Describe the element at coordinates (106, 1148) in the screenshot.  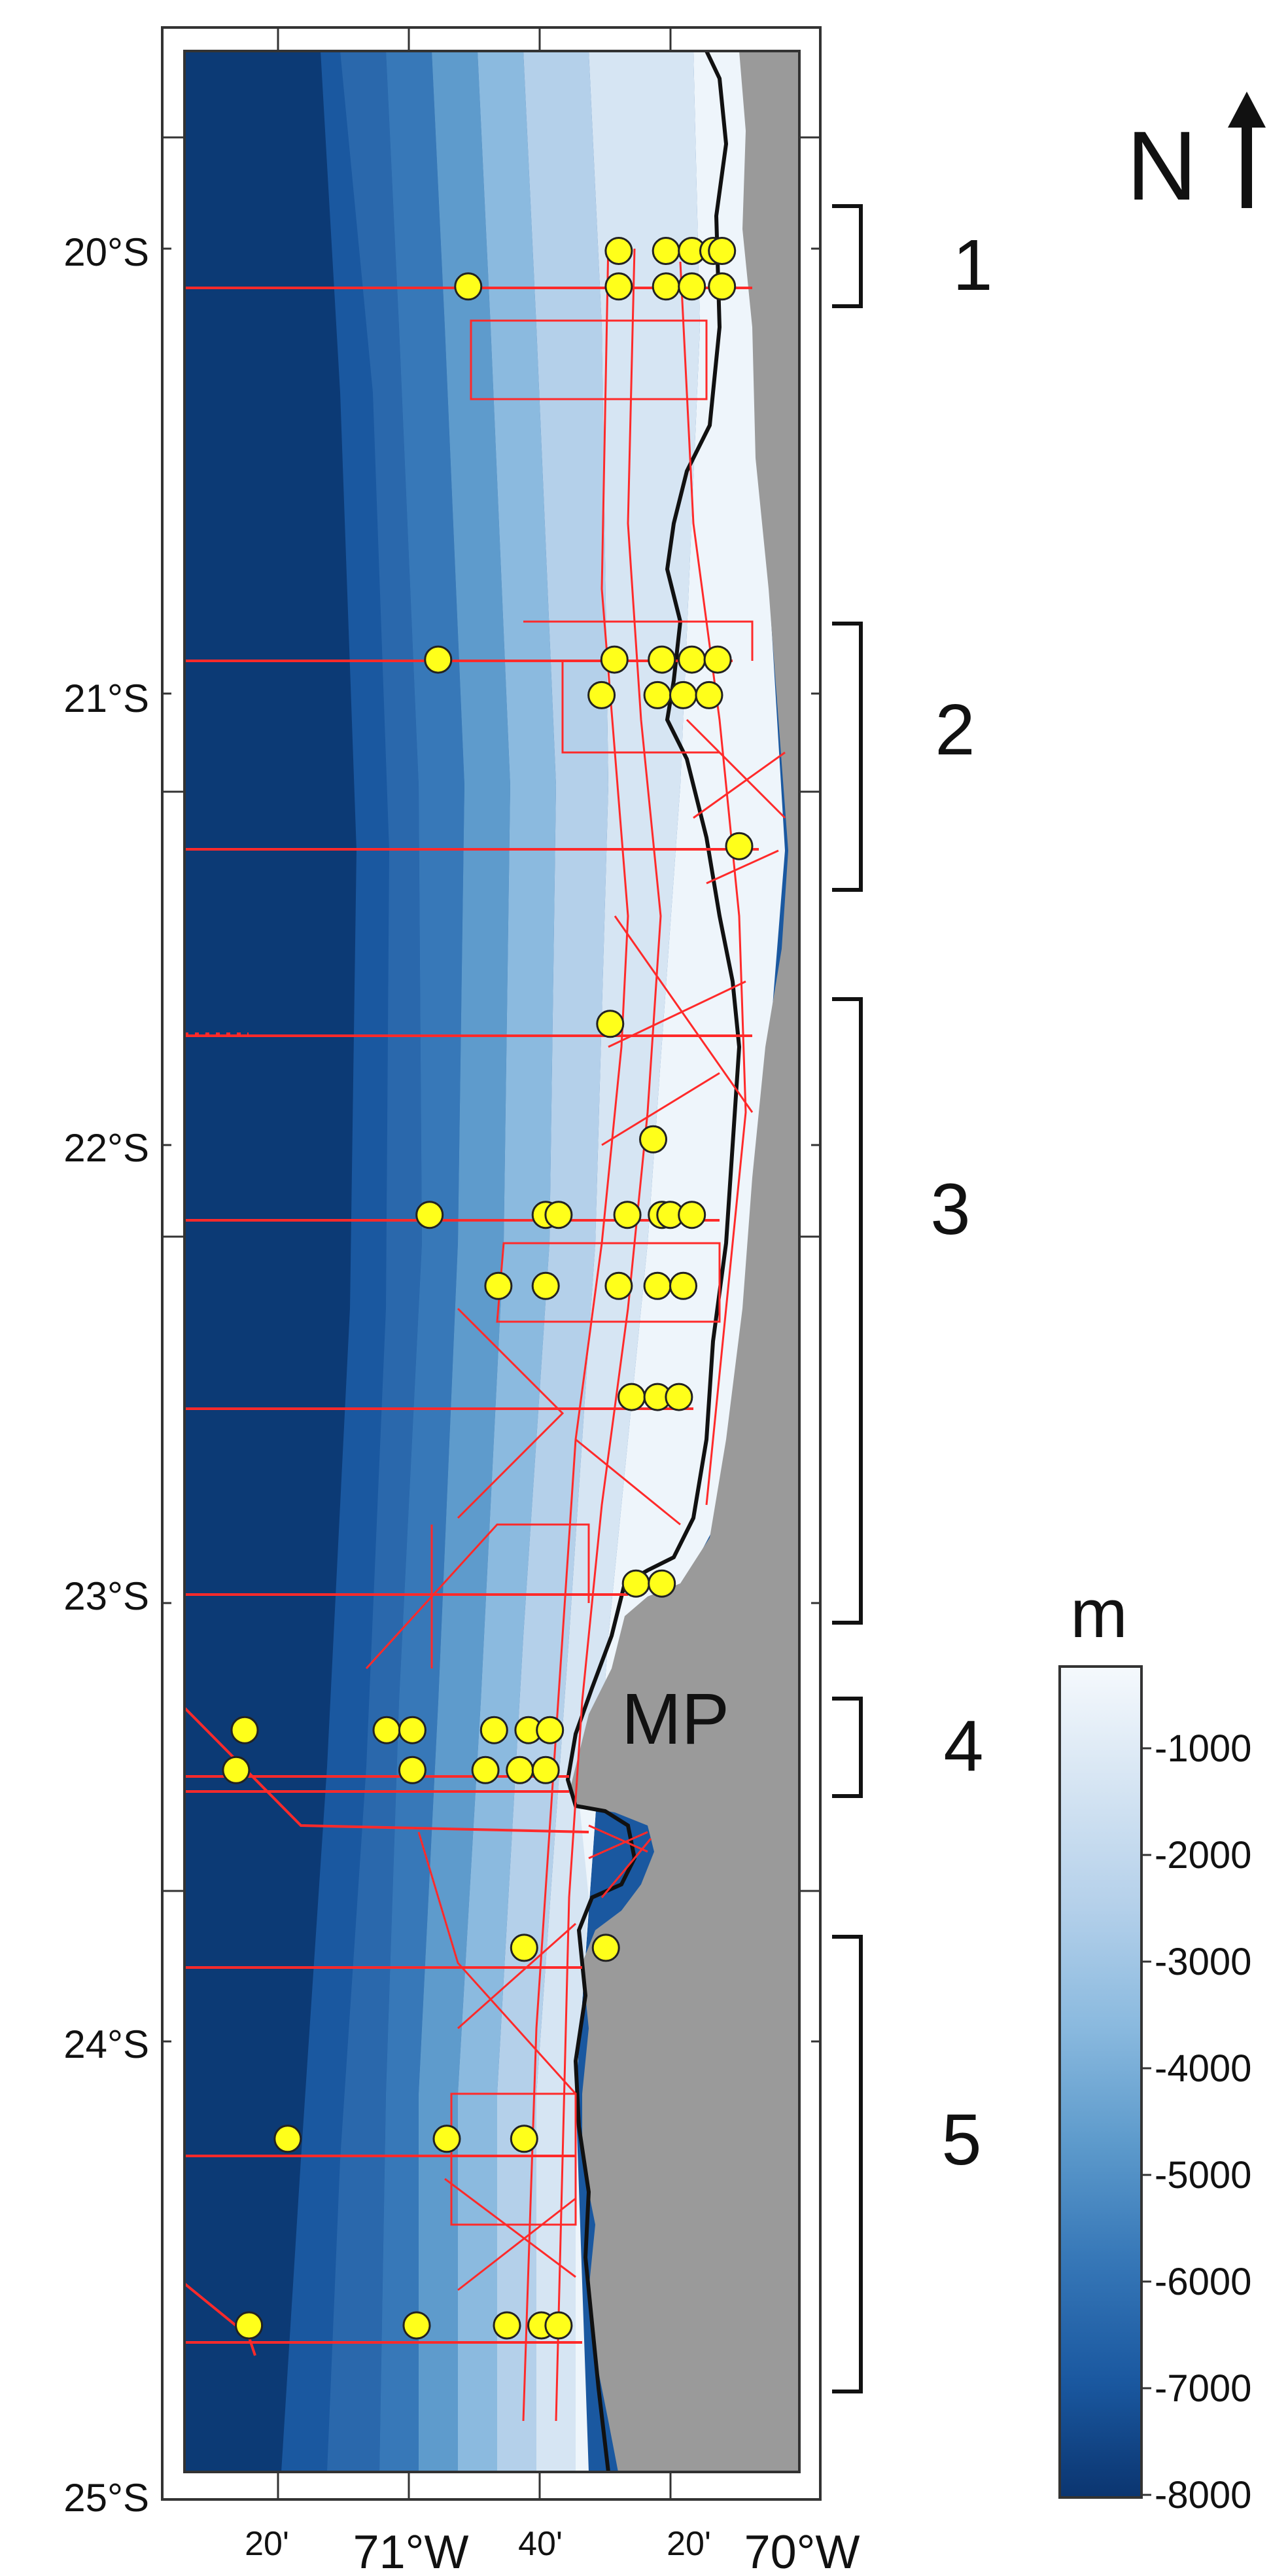
I see `lat-label: 22°S` at that location.